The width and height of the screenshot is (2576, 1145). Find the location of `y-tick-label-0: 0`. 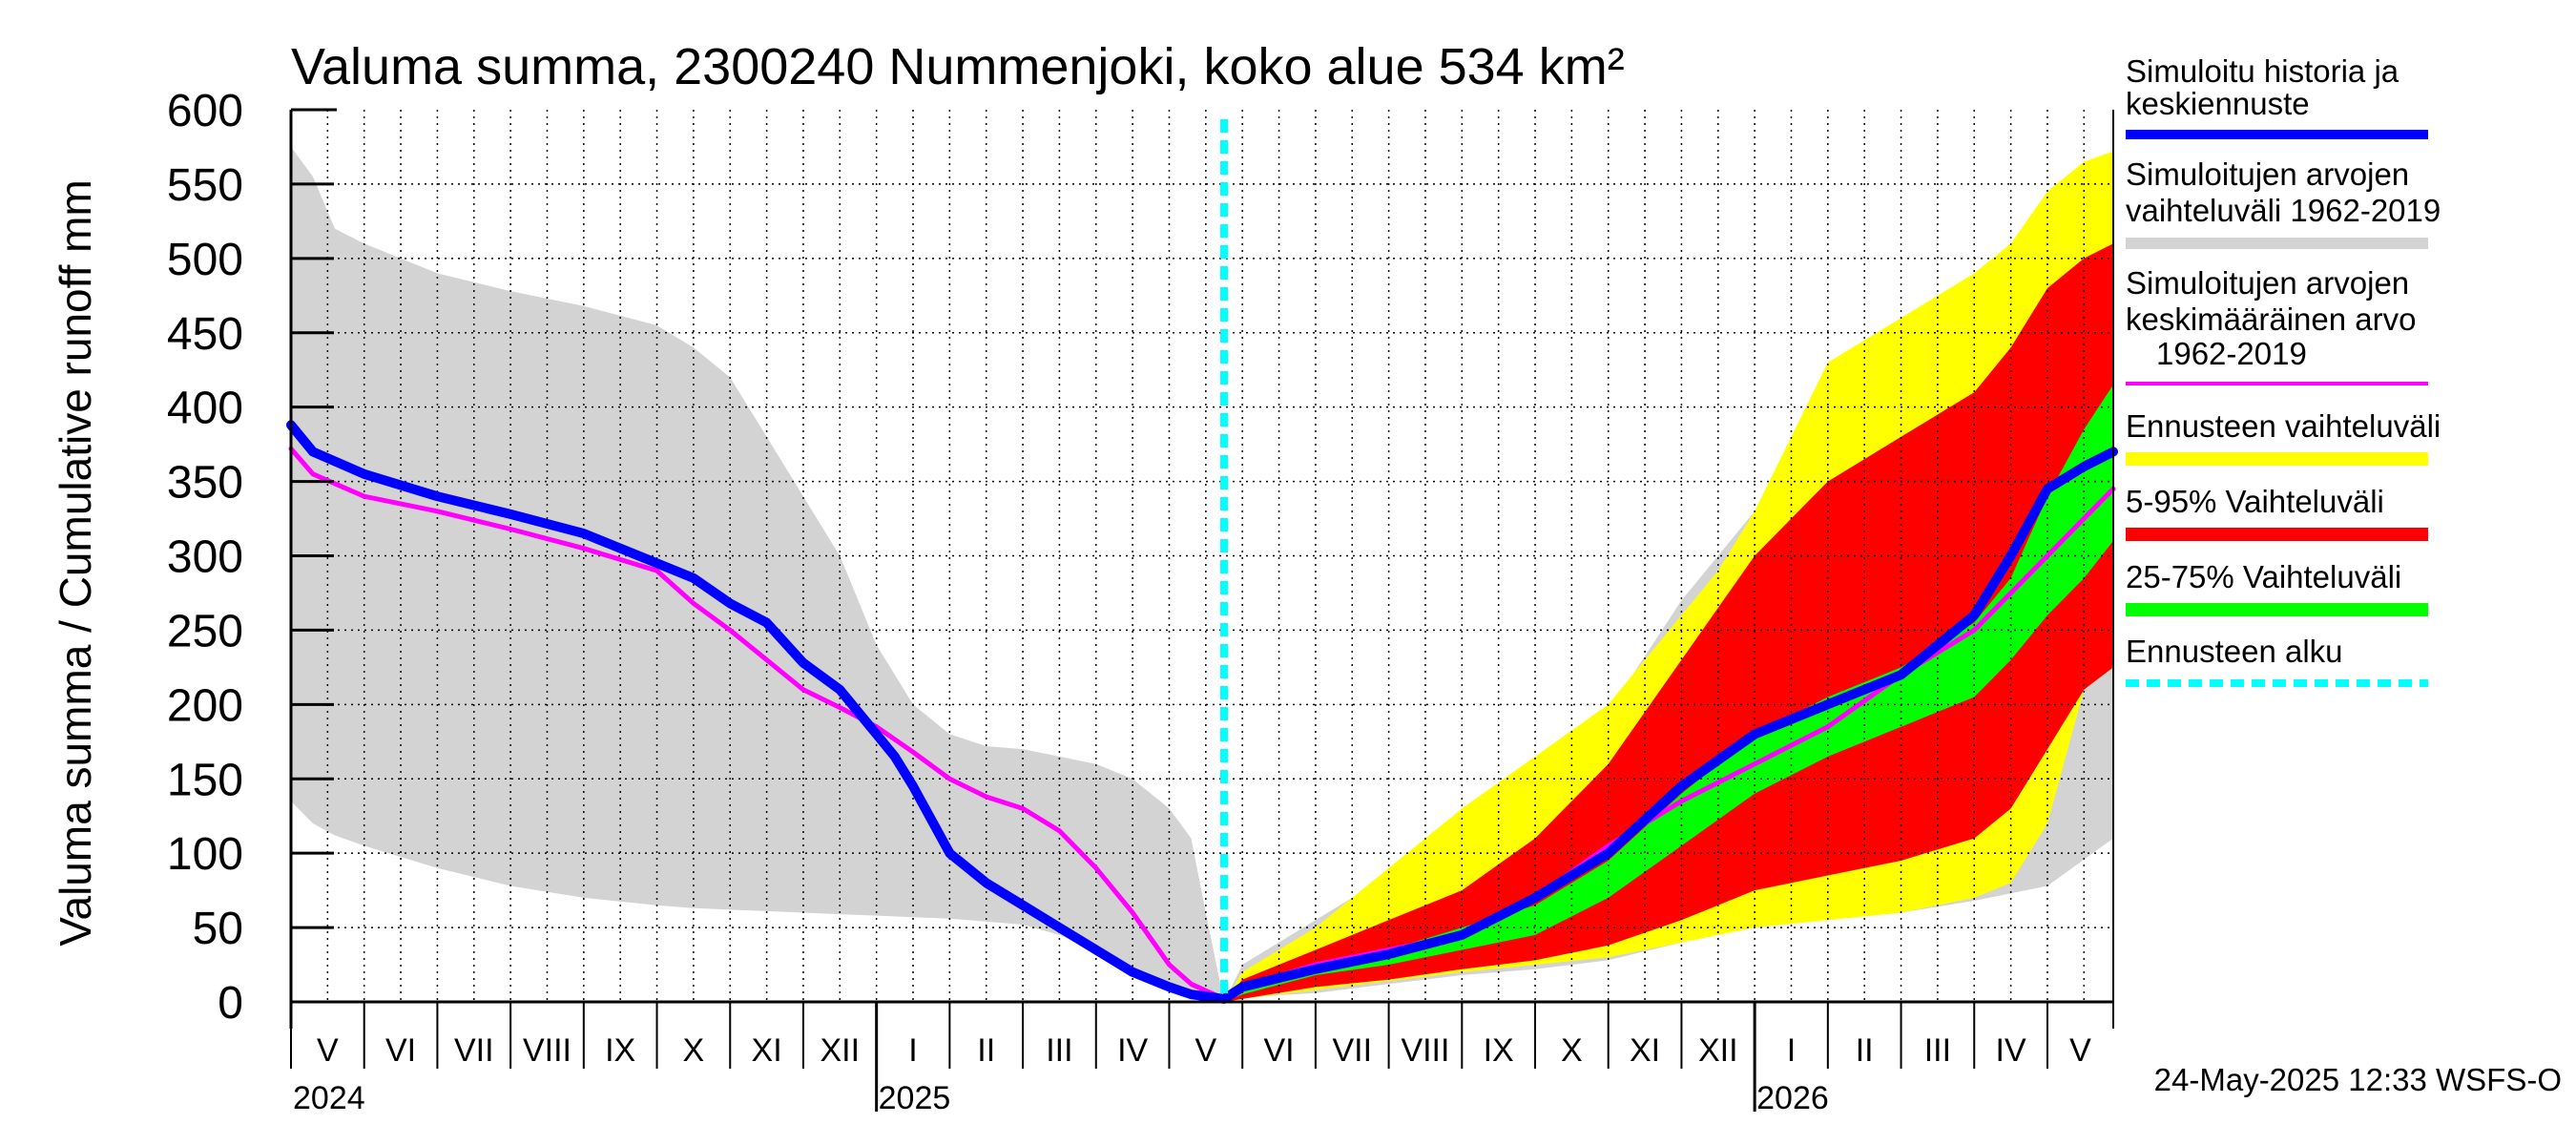

y-tick-label-0: 0 is located at coordinates (230, 1004).